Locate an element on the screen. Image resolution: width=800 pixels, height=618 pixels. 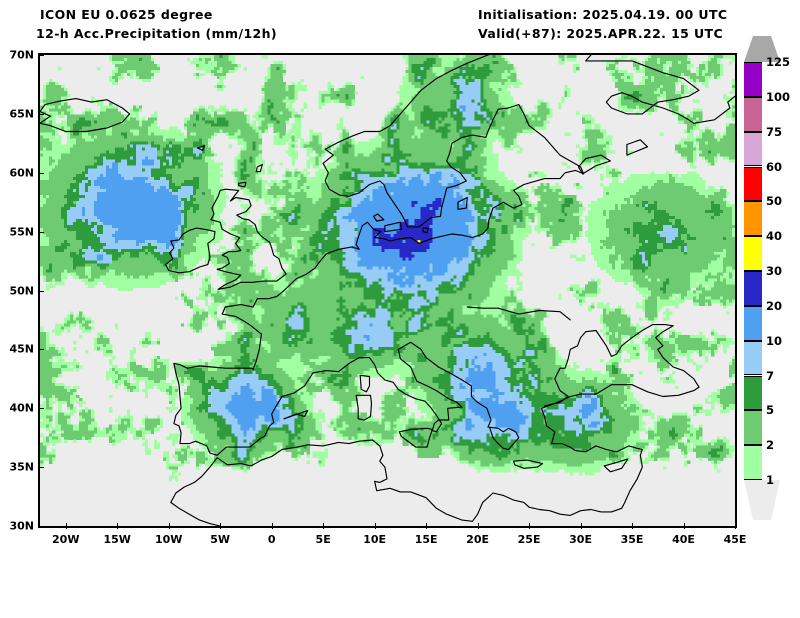
colorbar-tick-50: 50 is located at coordinates (774, 201).